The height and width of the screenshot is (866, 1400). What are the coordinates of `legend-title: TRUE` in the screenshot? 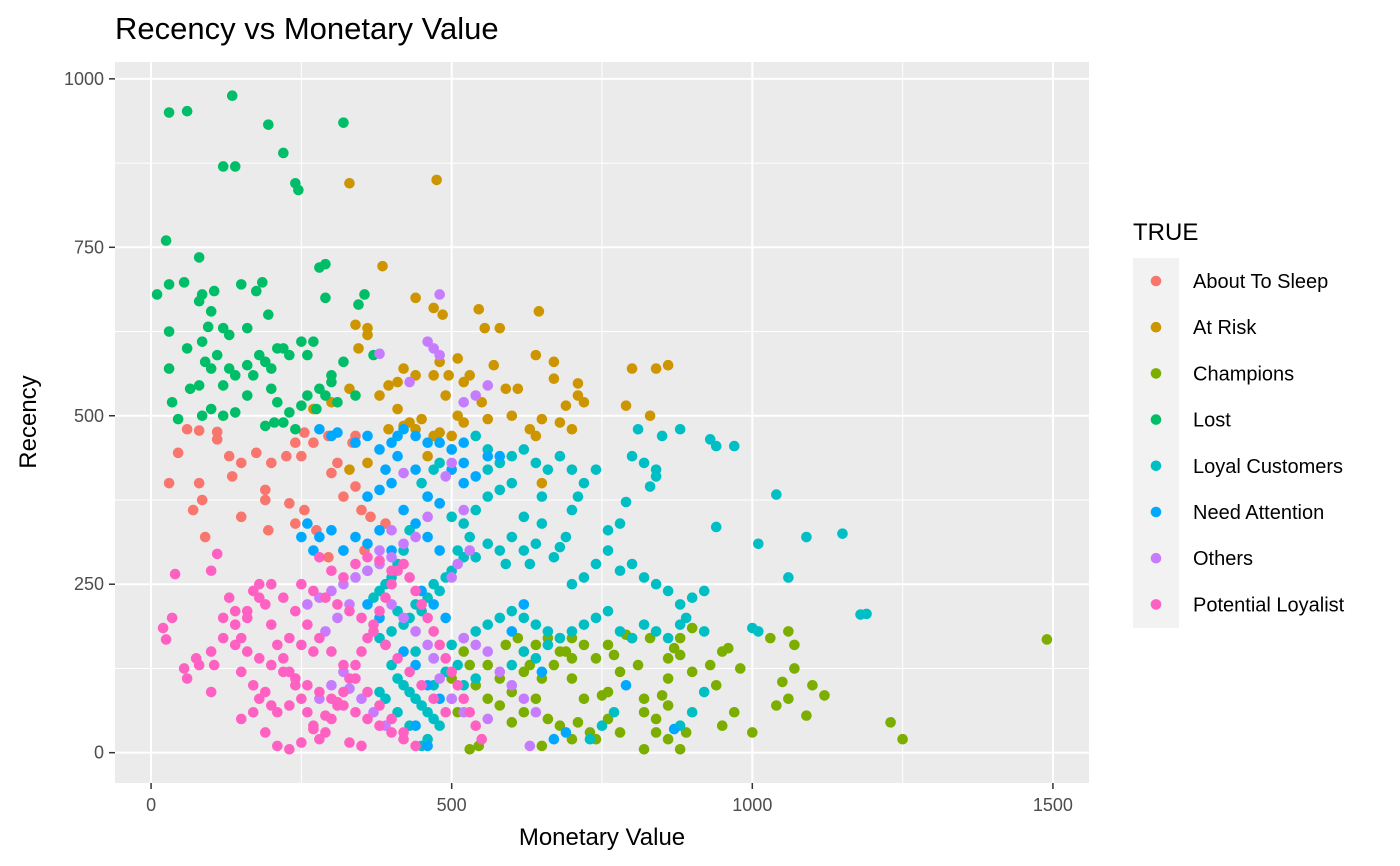 It's located at (1165, 232).